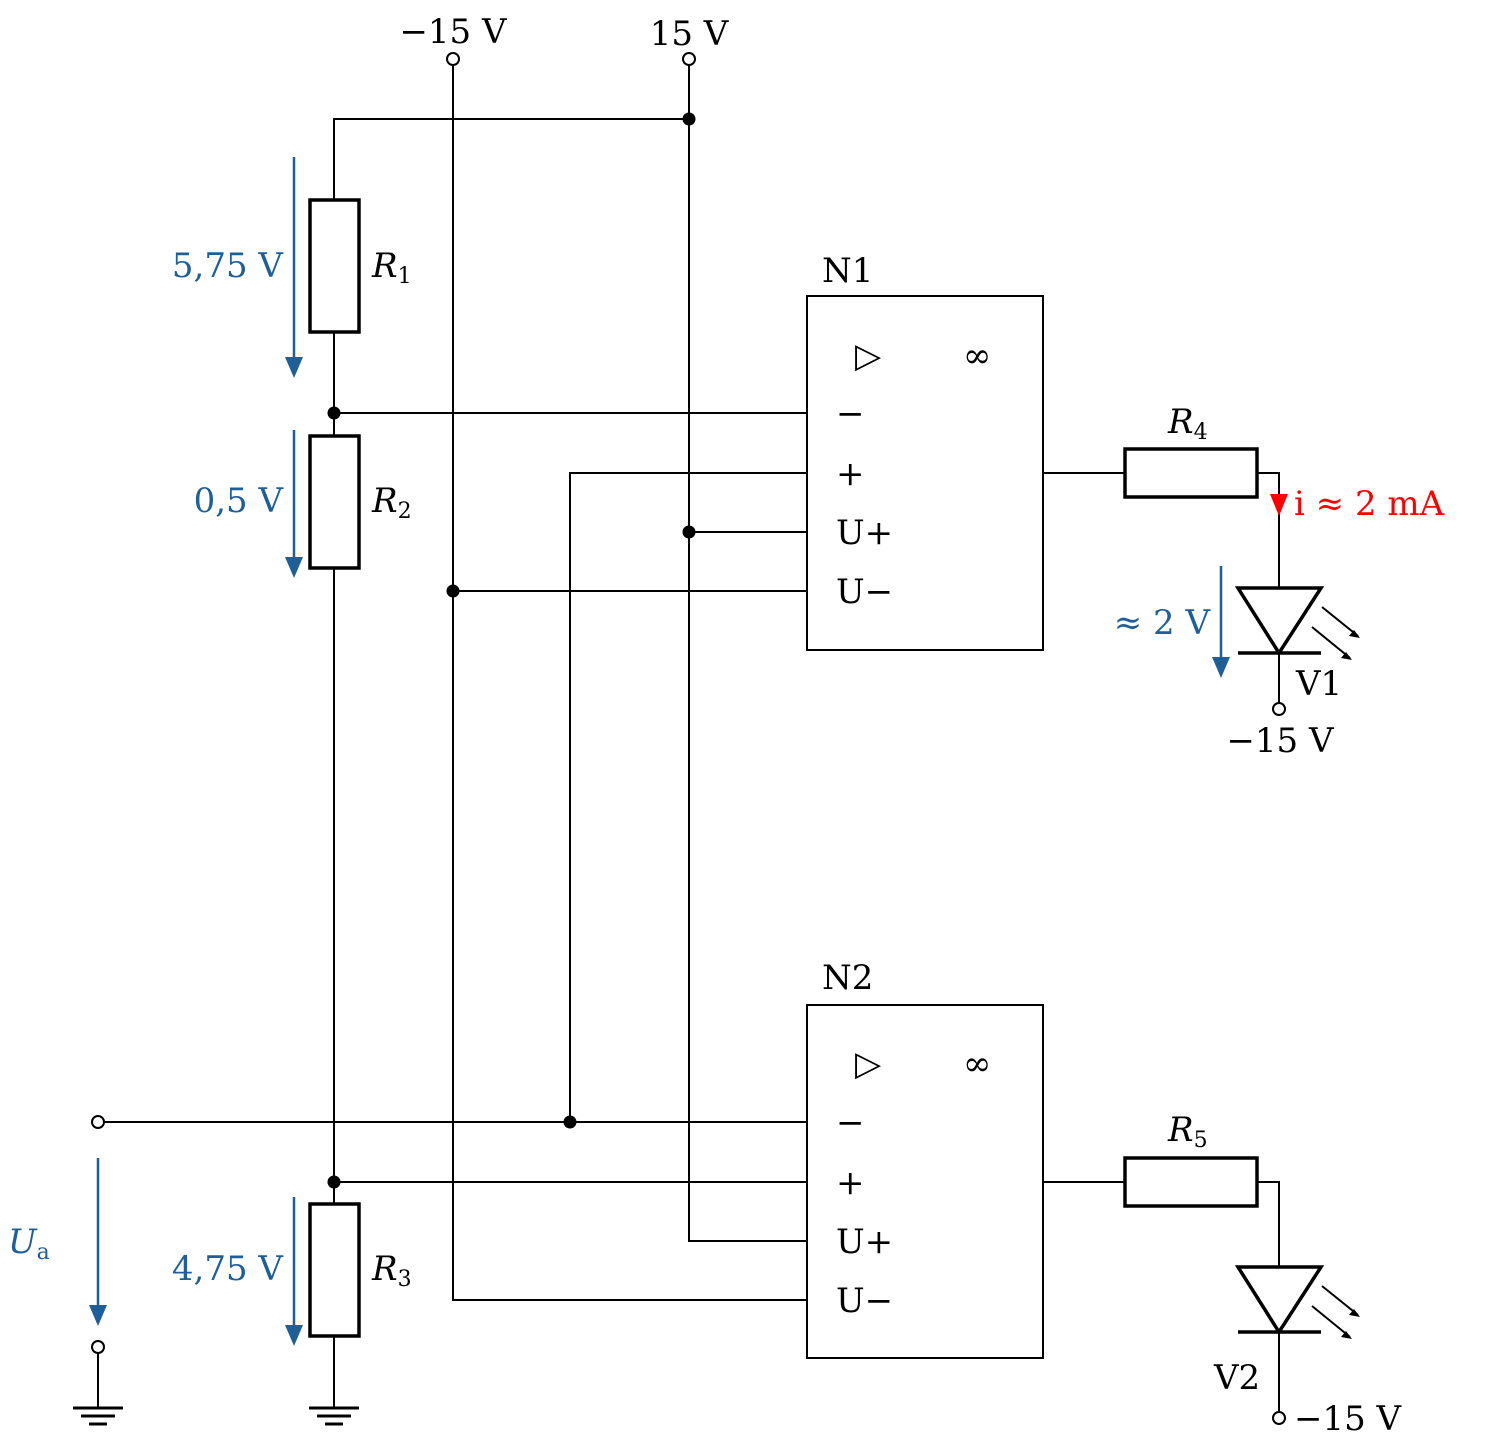  I want to click on r2-label: R2, so click(391, 502).